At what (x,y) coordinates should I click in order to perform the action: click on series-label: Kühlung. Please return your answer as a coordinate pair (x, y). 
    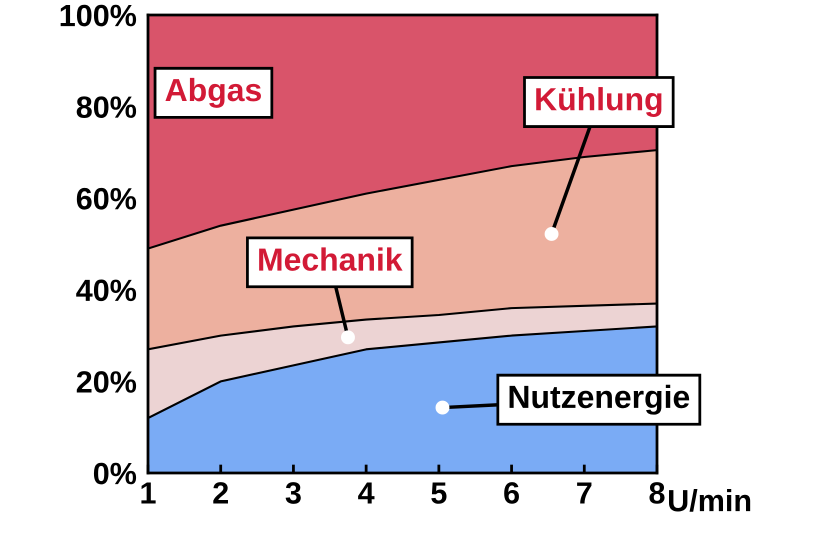
    Looking at the image, I should click on (599, 102).